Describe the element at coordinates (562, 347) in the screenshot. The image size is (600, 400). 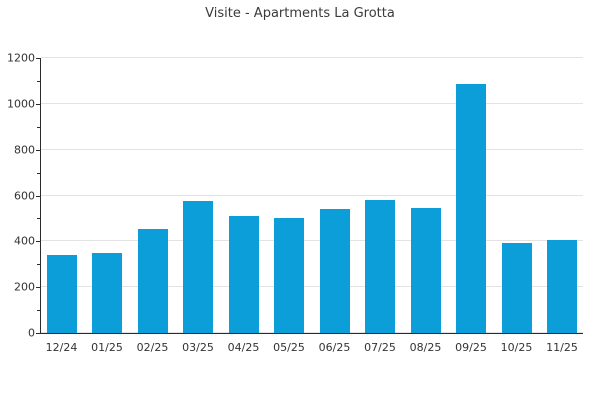
I see `x-tick-label-11-25: 11/25` at that location.